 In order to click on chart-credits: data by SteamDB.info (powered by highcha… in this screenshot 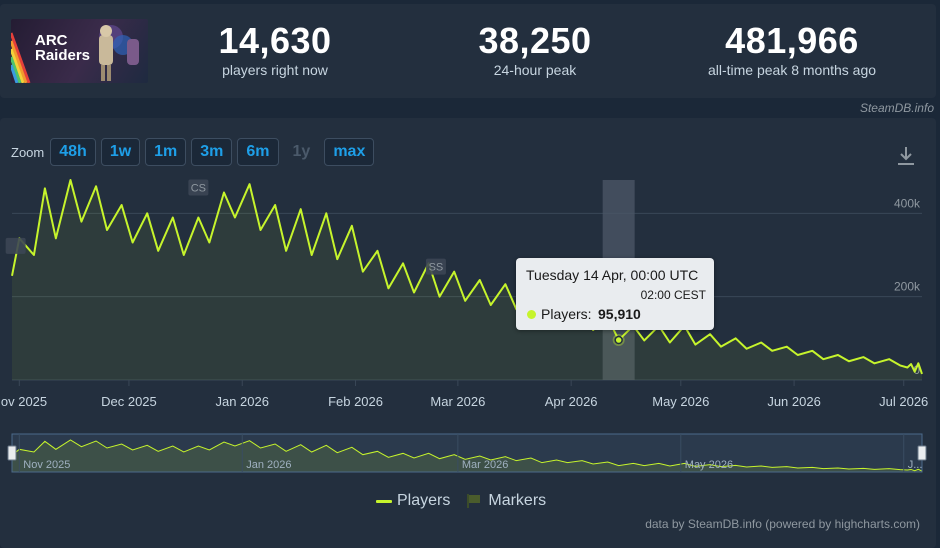, I will do `click(782, 524)`.